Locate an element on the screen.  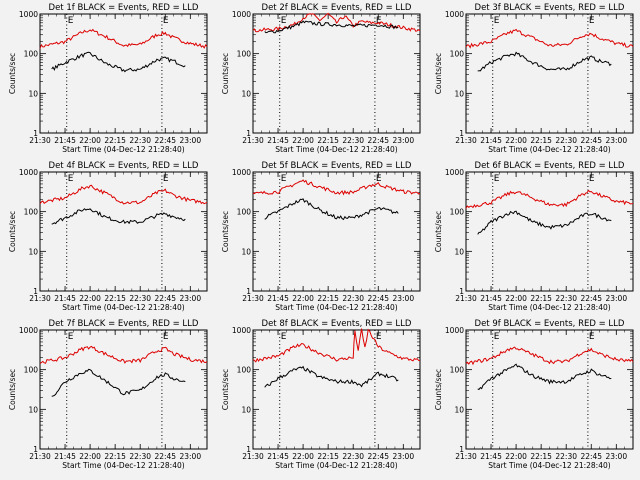
panel-title: Det 3f BLACK = Events, RED = LLD is located at coordinates (550, 8).